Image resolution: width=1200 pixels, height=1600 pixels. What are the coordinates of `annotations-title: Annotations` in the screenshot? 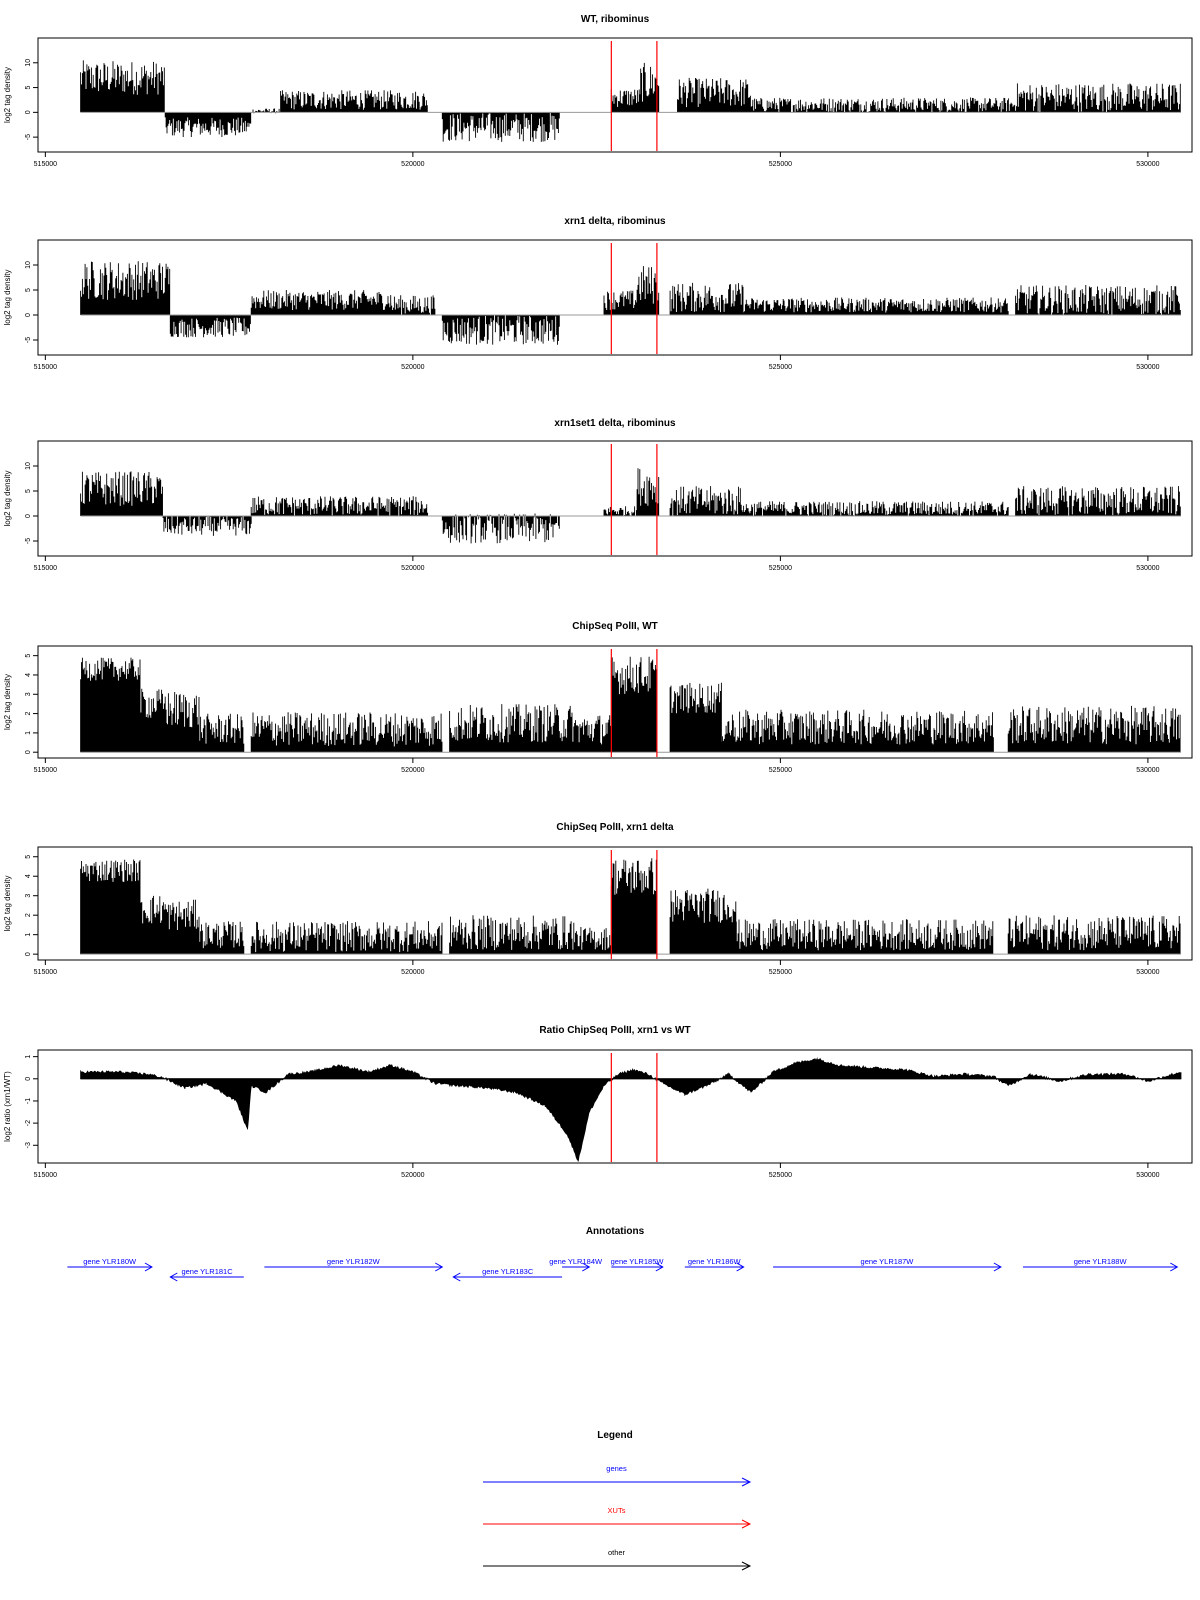 It's located at (615, 1231).